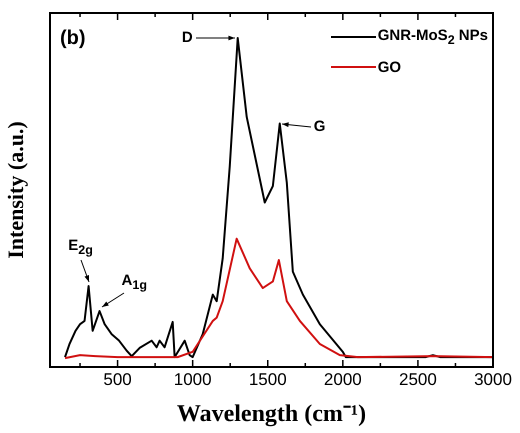 This screenshot has height=433, width=520. I want to click on annotation: E$_{2g}$, so click(80, 248).